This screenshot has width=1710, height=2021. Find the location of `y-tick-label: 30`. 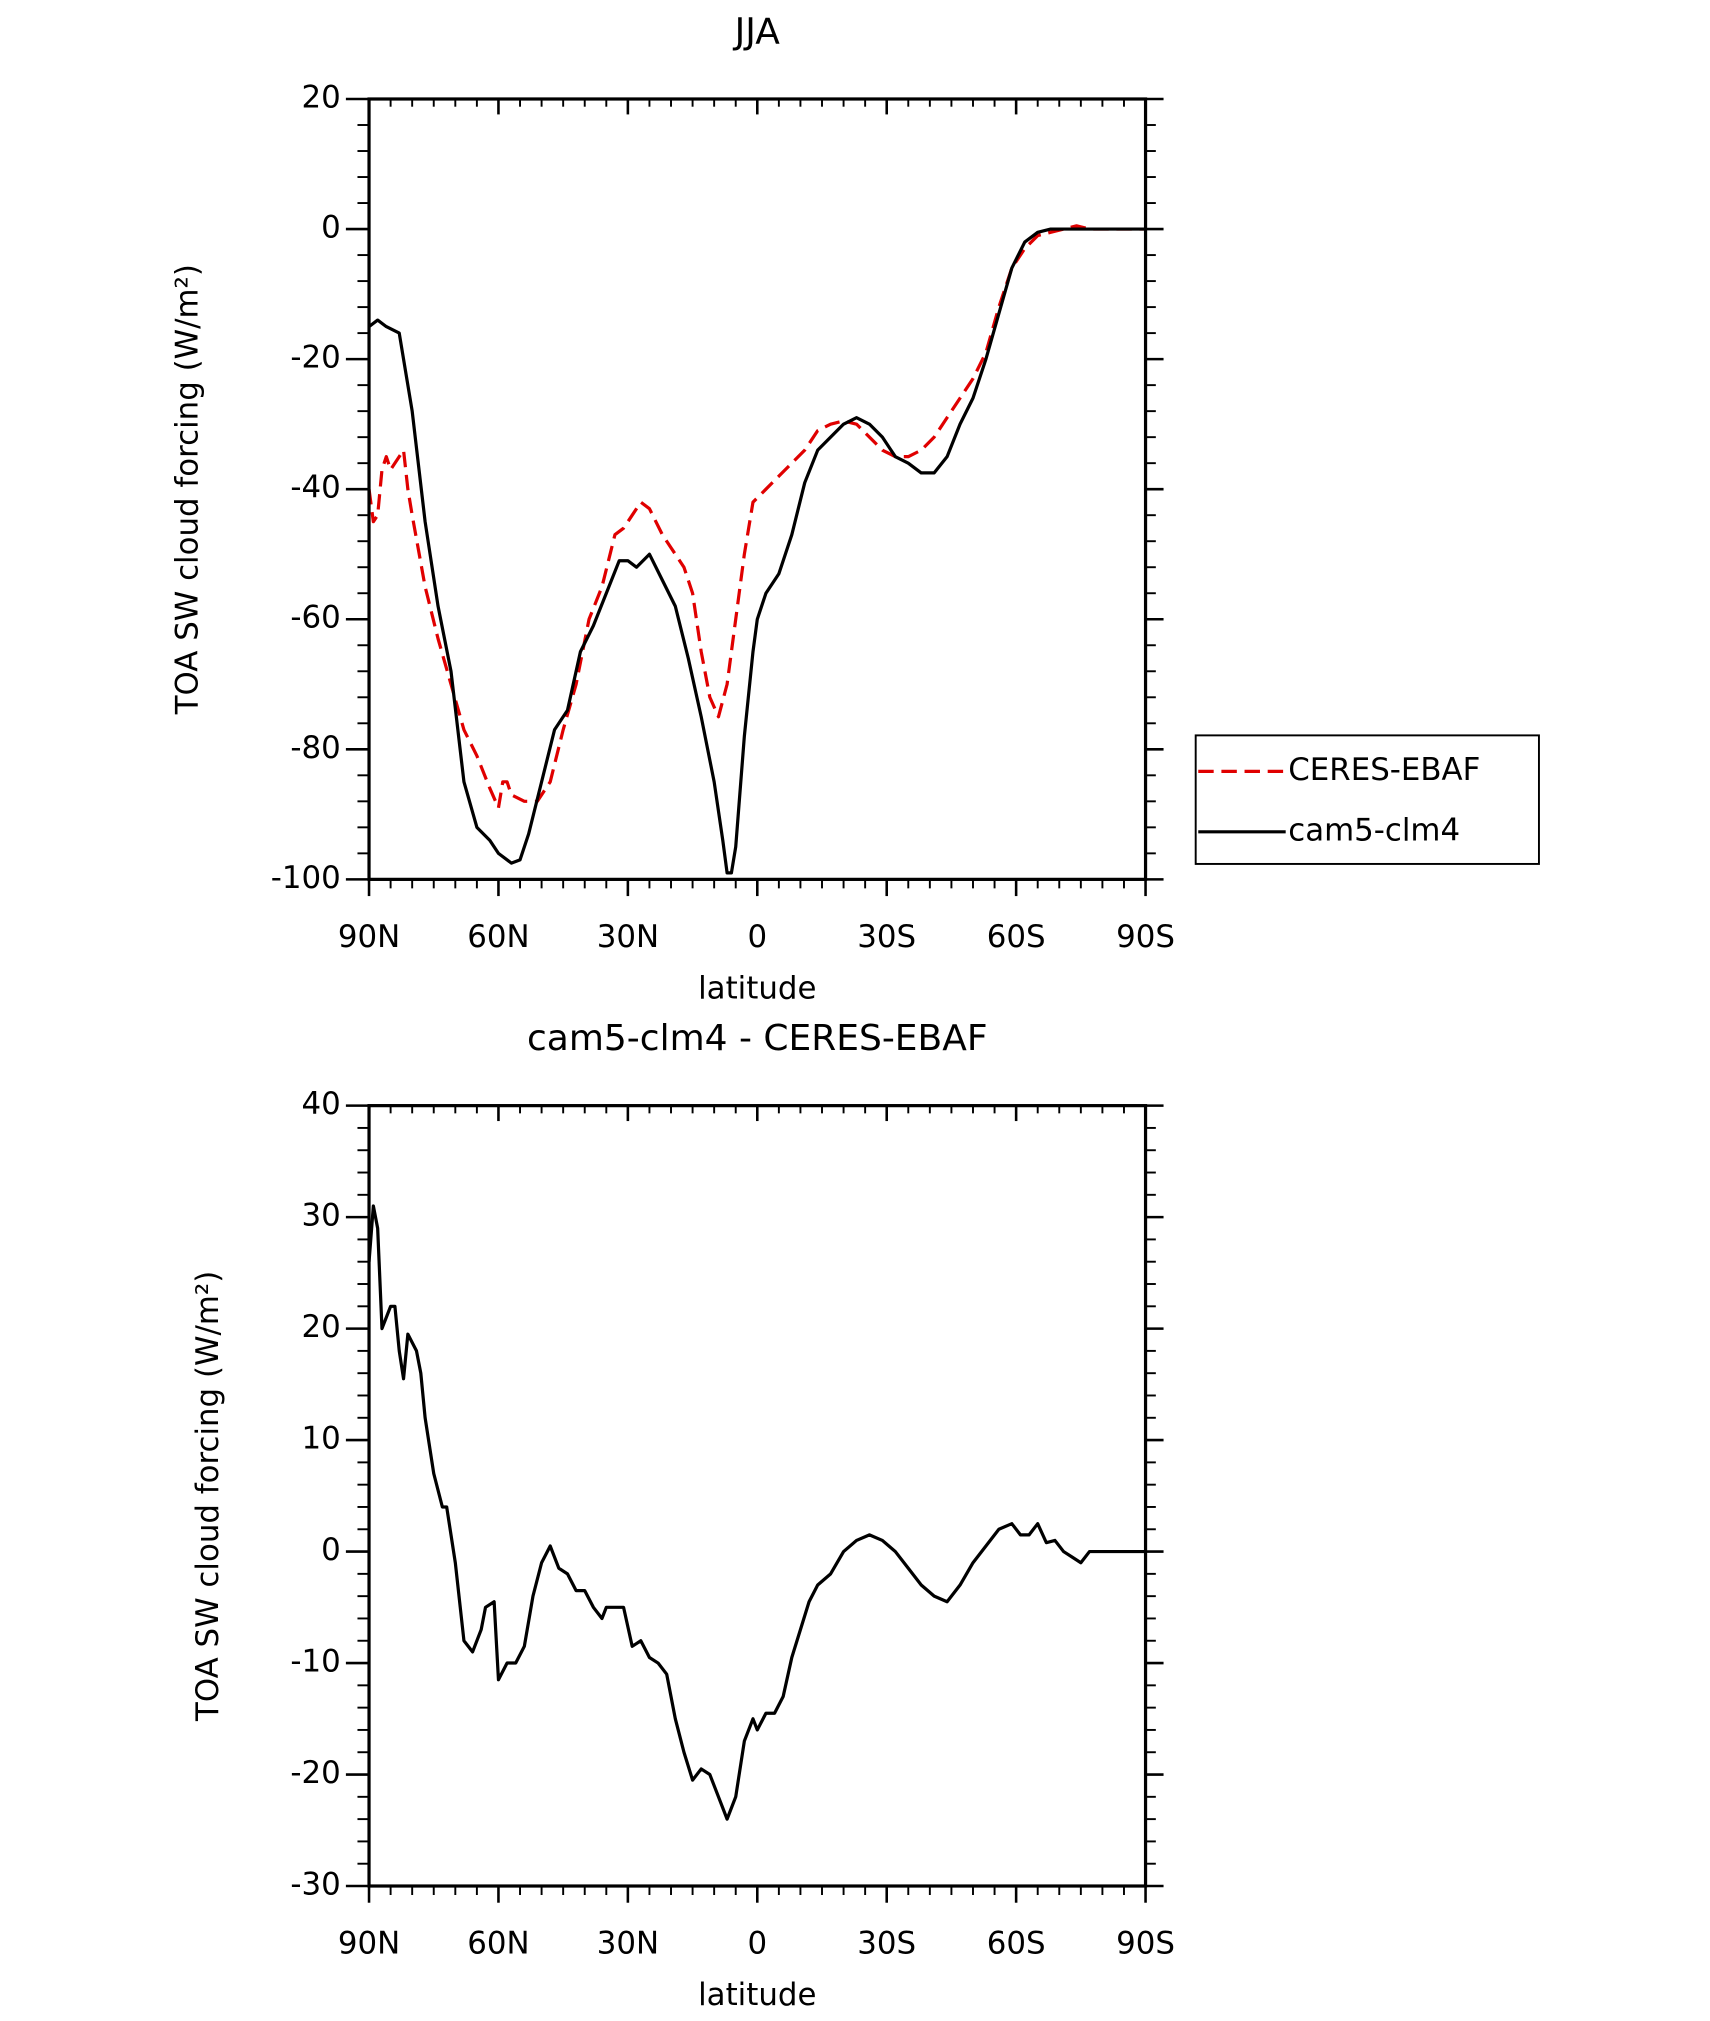

y-tick-label: 30 is located at coordinates (321, 1216).